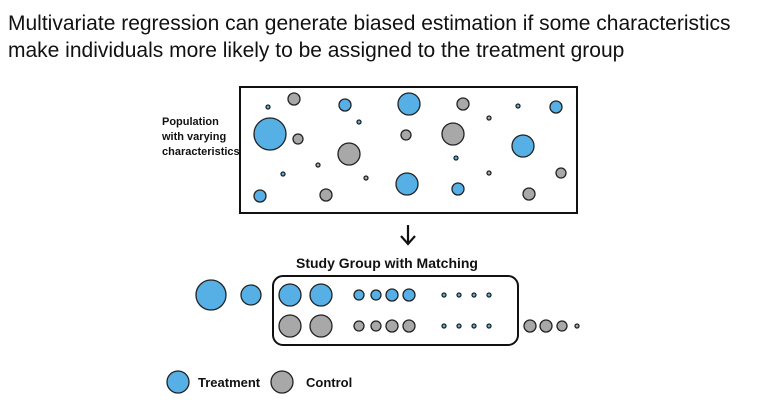 The width and height of the screenshot is (758, 402). What do you see at coordinates (387, 310) in the screenshot?
I see `study-group` at bounding box center [387, 310].